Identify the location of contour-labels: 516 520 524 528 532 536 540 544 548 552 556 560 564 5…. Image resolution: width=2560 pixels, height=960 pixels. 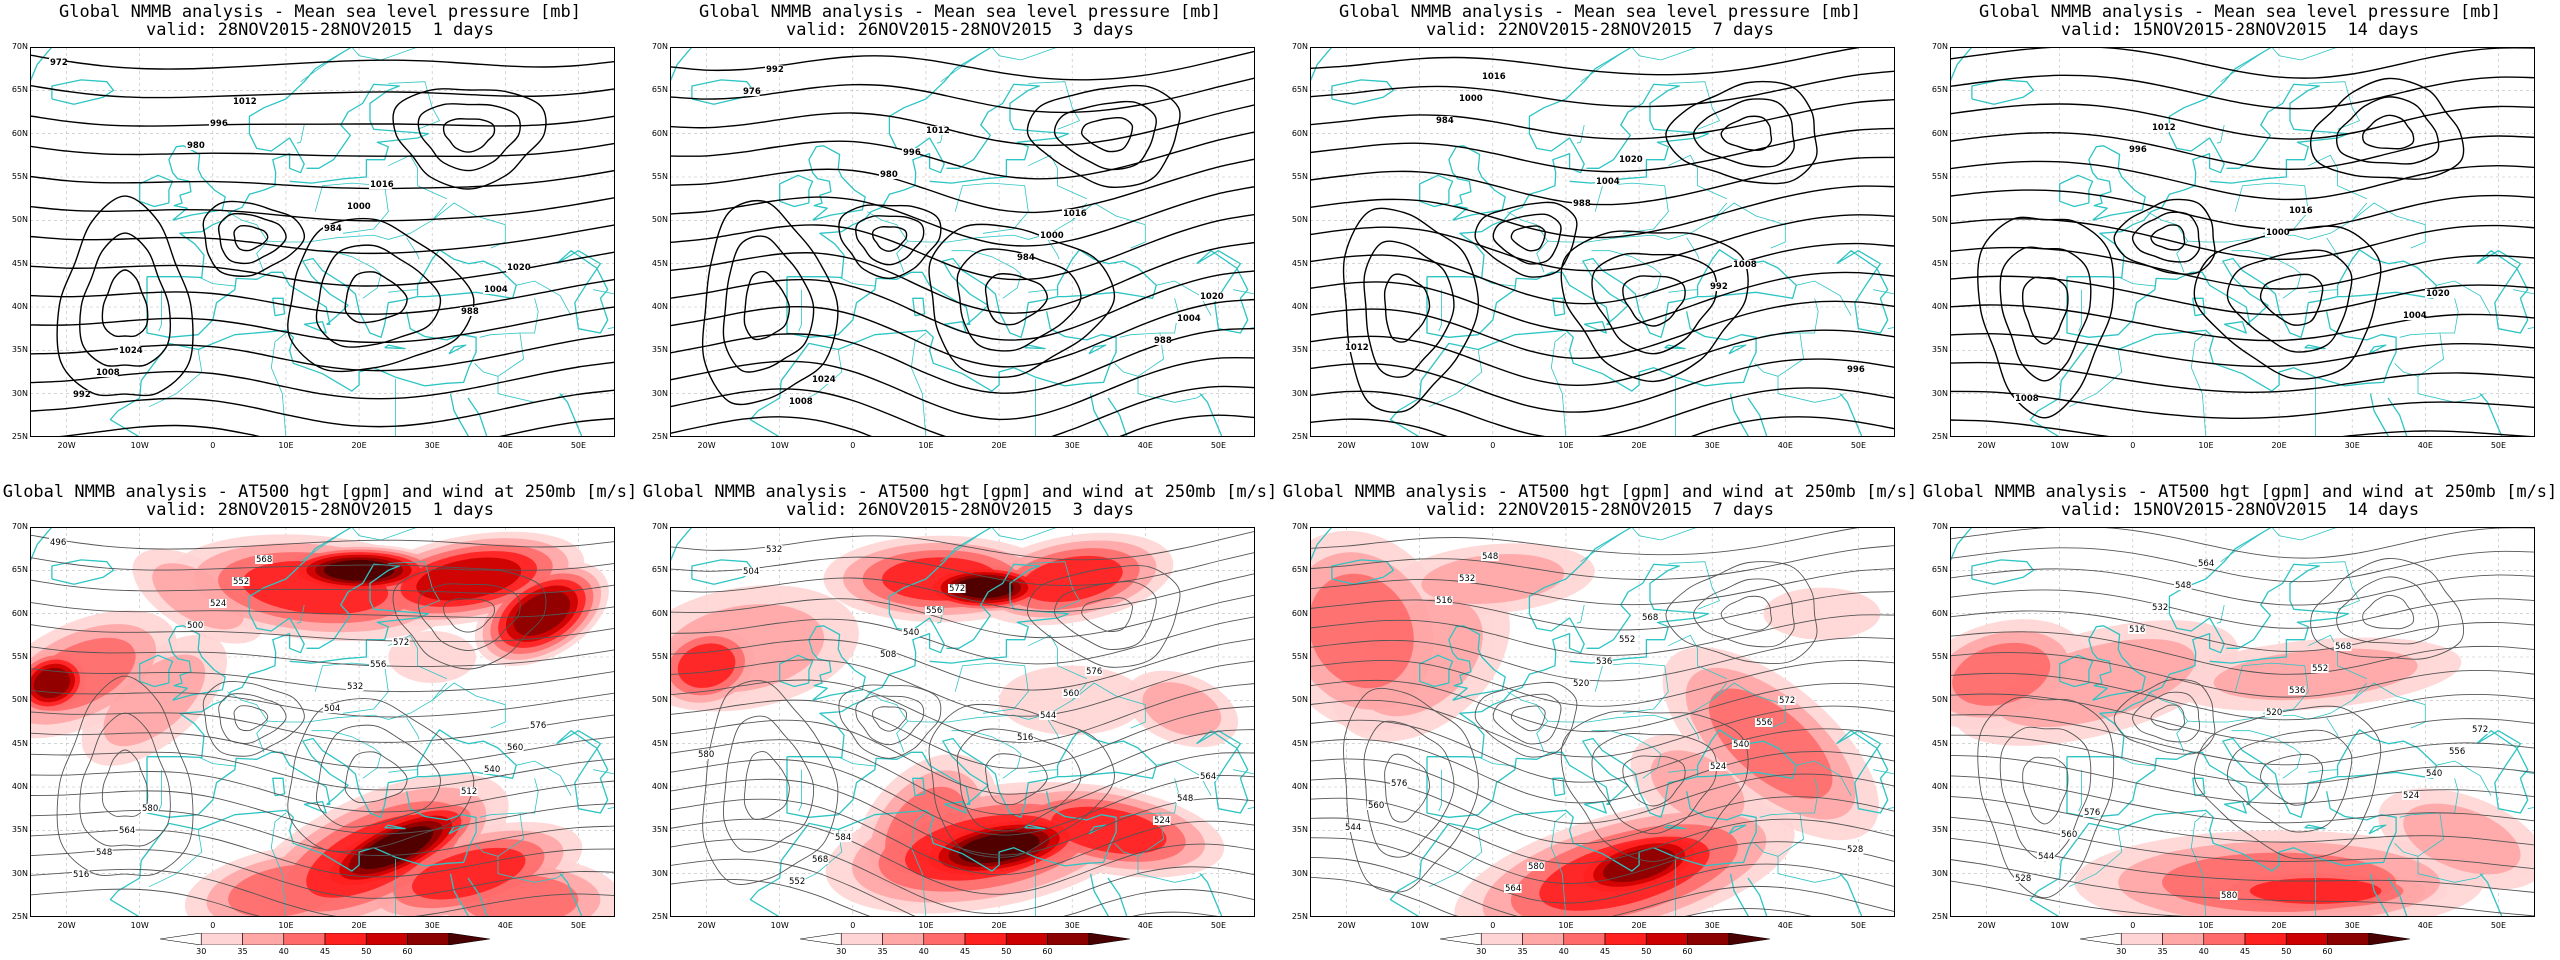
(2251, 730).